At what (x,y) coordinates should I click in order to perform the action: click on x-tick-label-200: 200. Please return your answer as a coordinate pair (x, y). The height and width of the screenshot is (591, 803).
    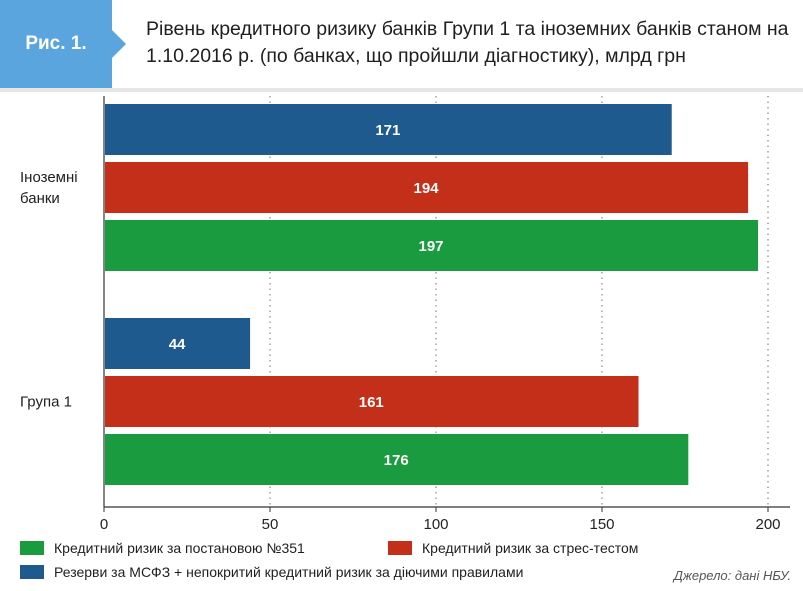
    Looking at the image, I should click on (767, 524).